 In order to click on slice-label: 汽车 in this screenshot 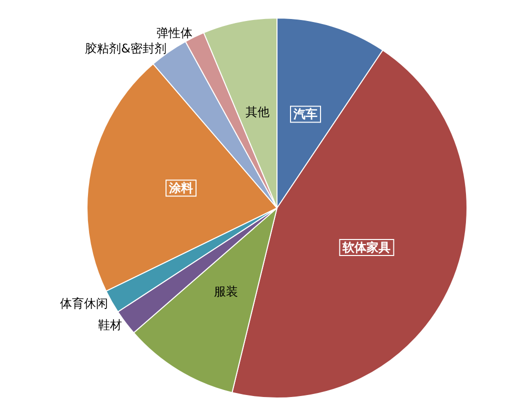, I will do `click(305, 114)`.